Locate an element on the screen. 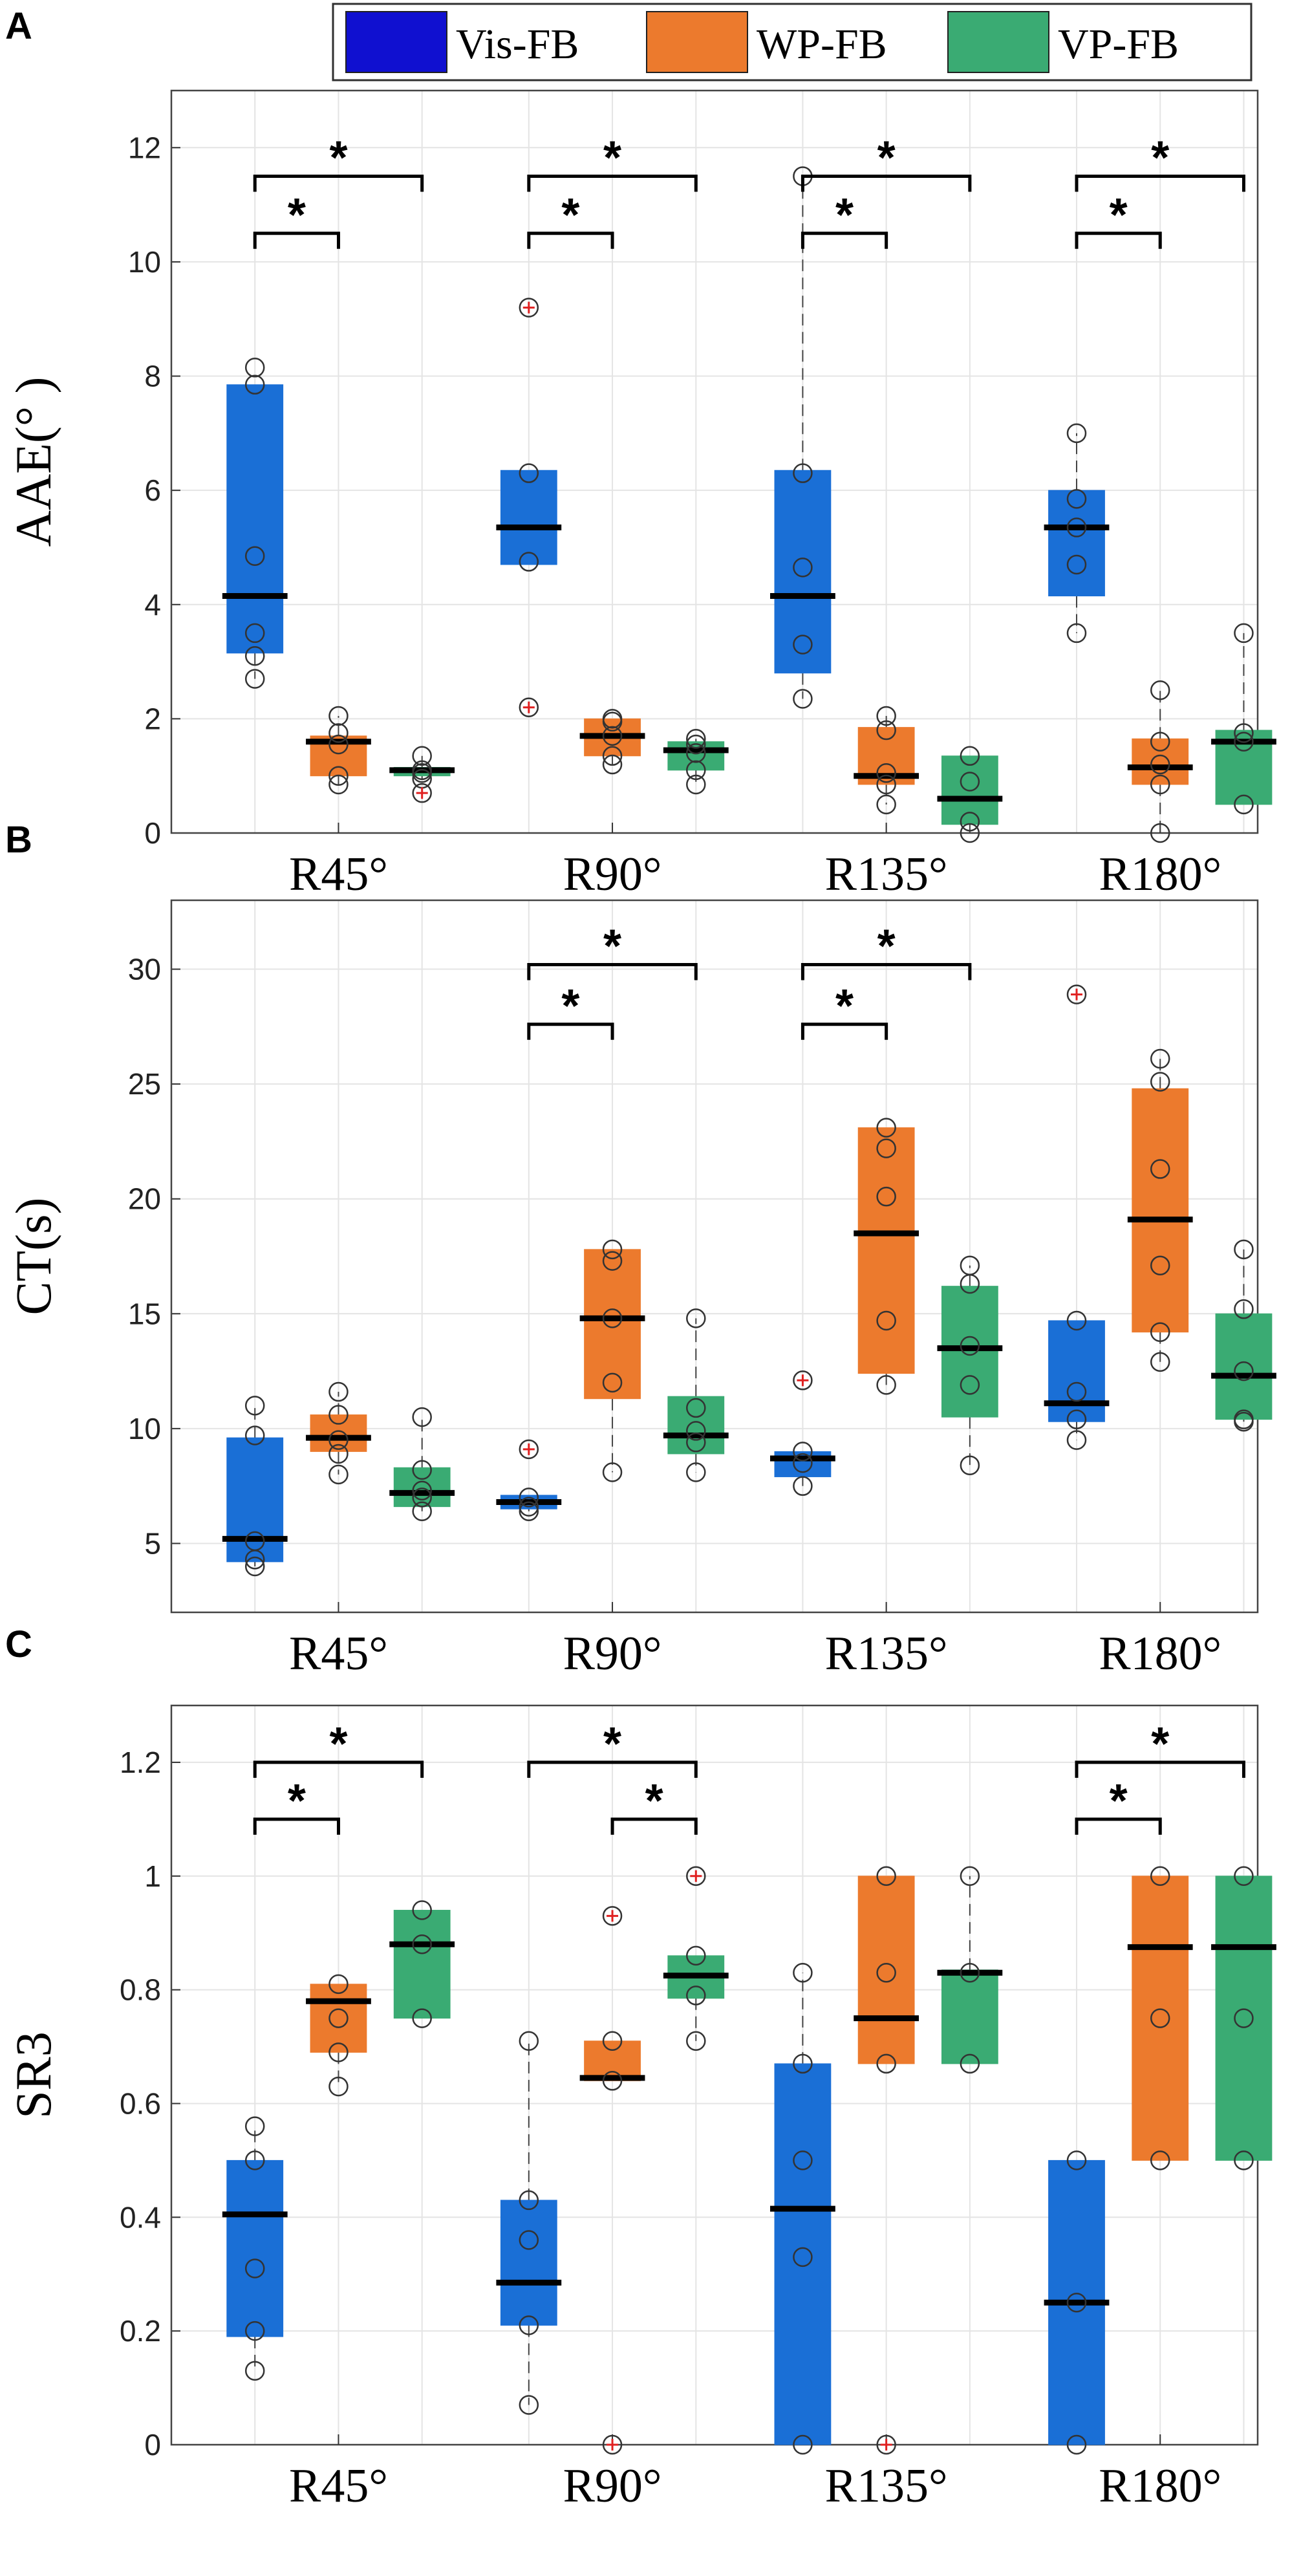  box-wp-iqr is located at coordinates (612, 1324).